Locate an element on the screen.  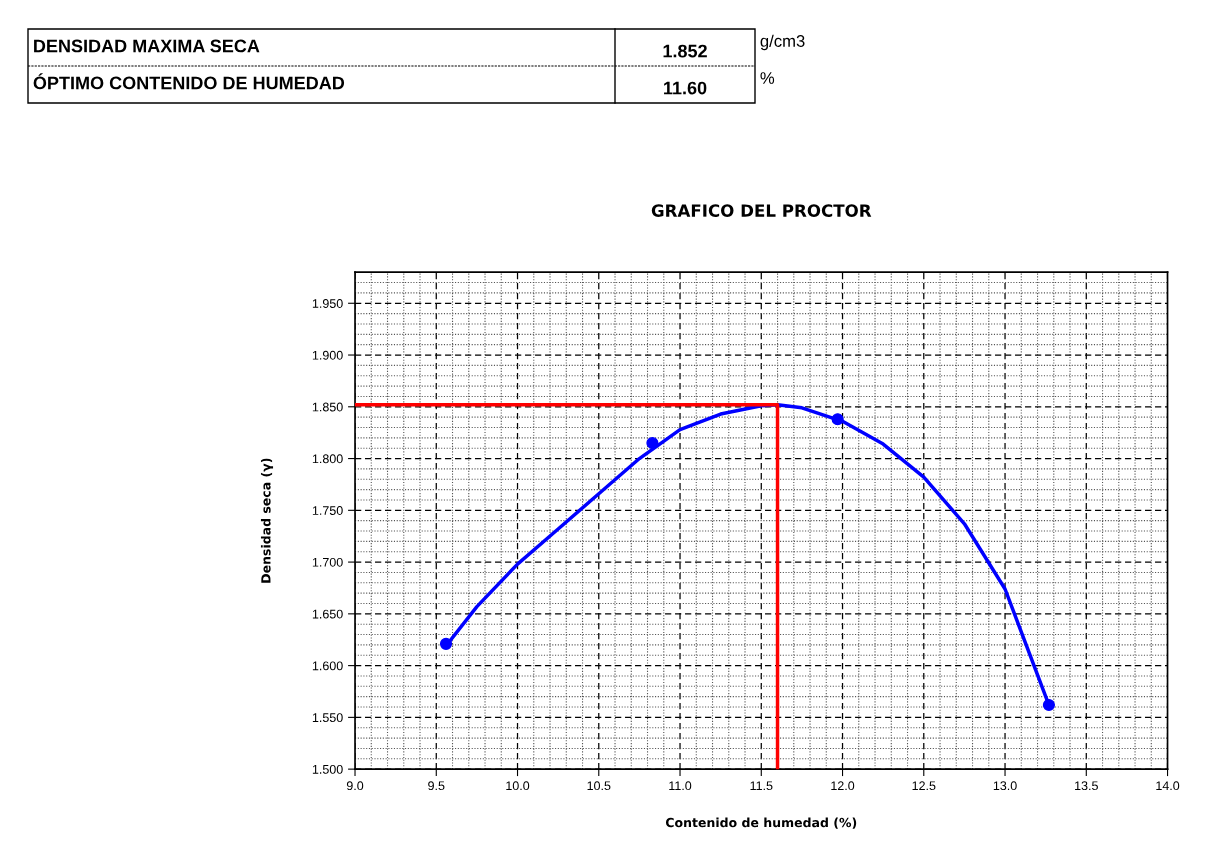
x-tick-label: 12.5 is located at coordinates (924, 786).